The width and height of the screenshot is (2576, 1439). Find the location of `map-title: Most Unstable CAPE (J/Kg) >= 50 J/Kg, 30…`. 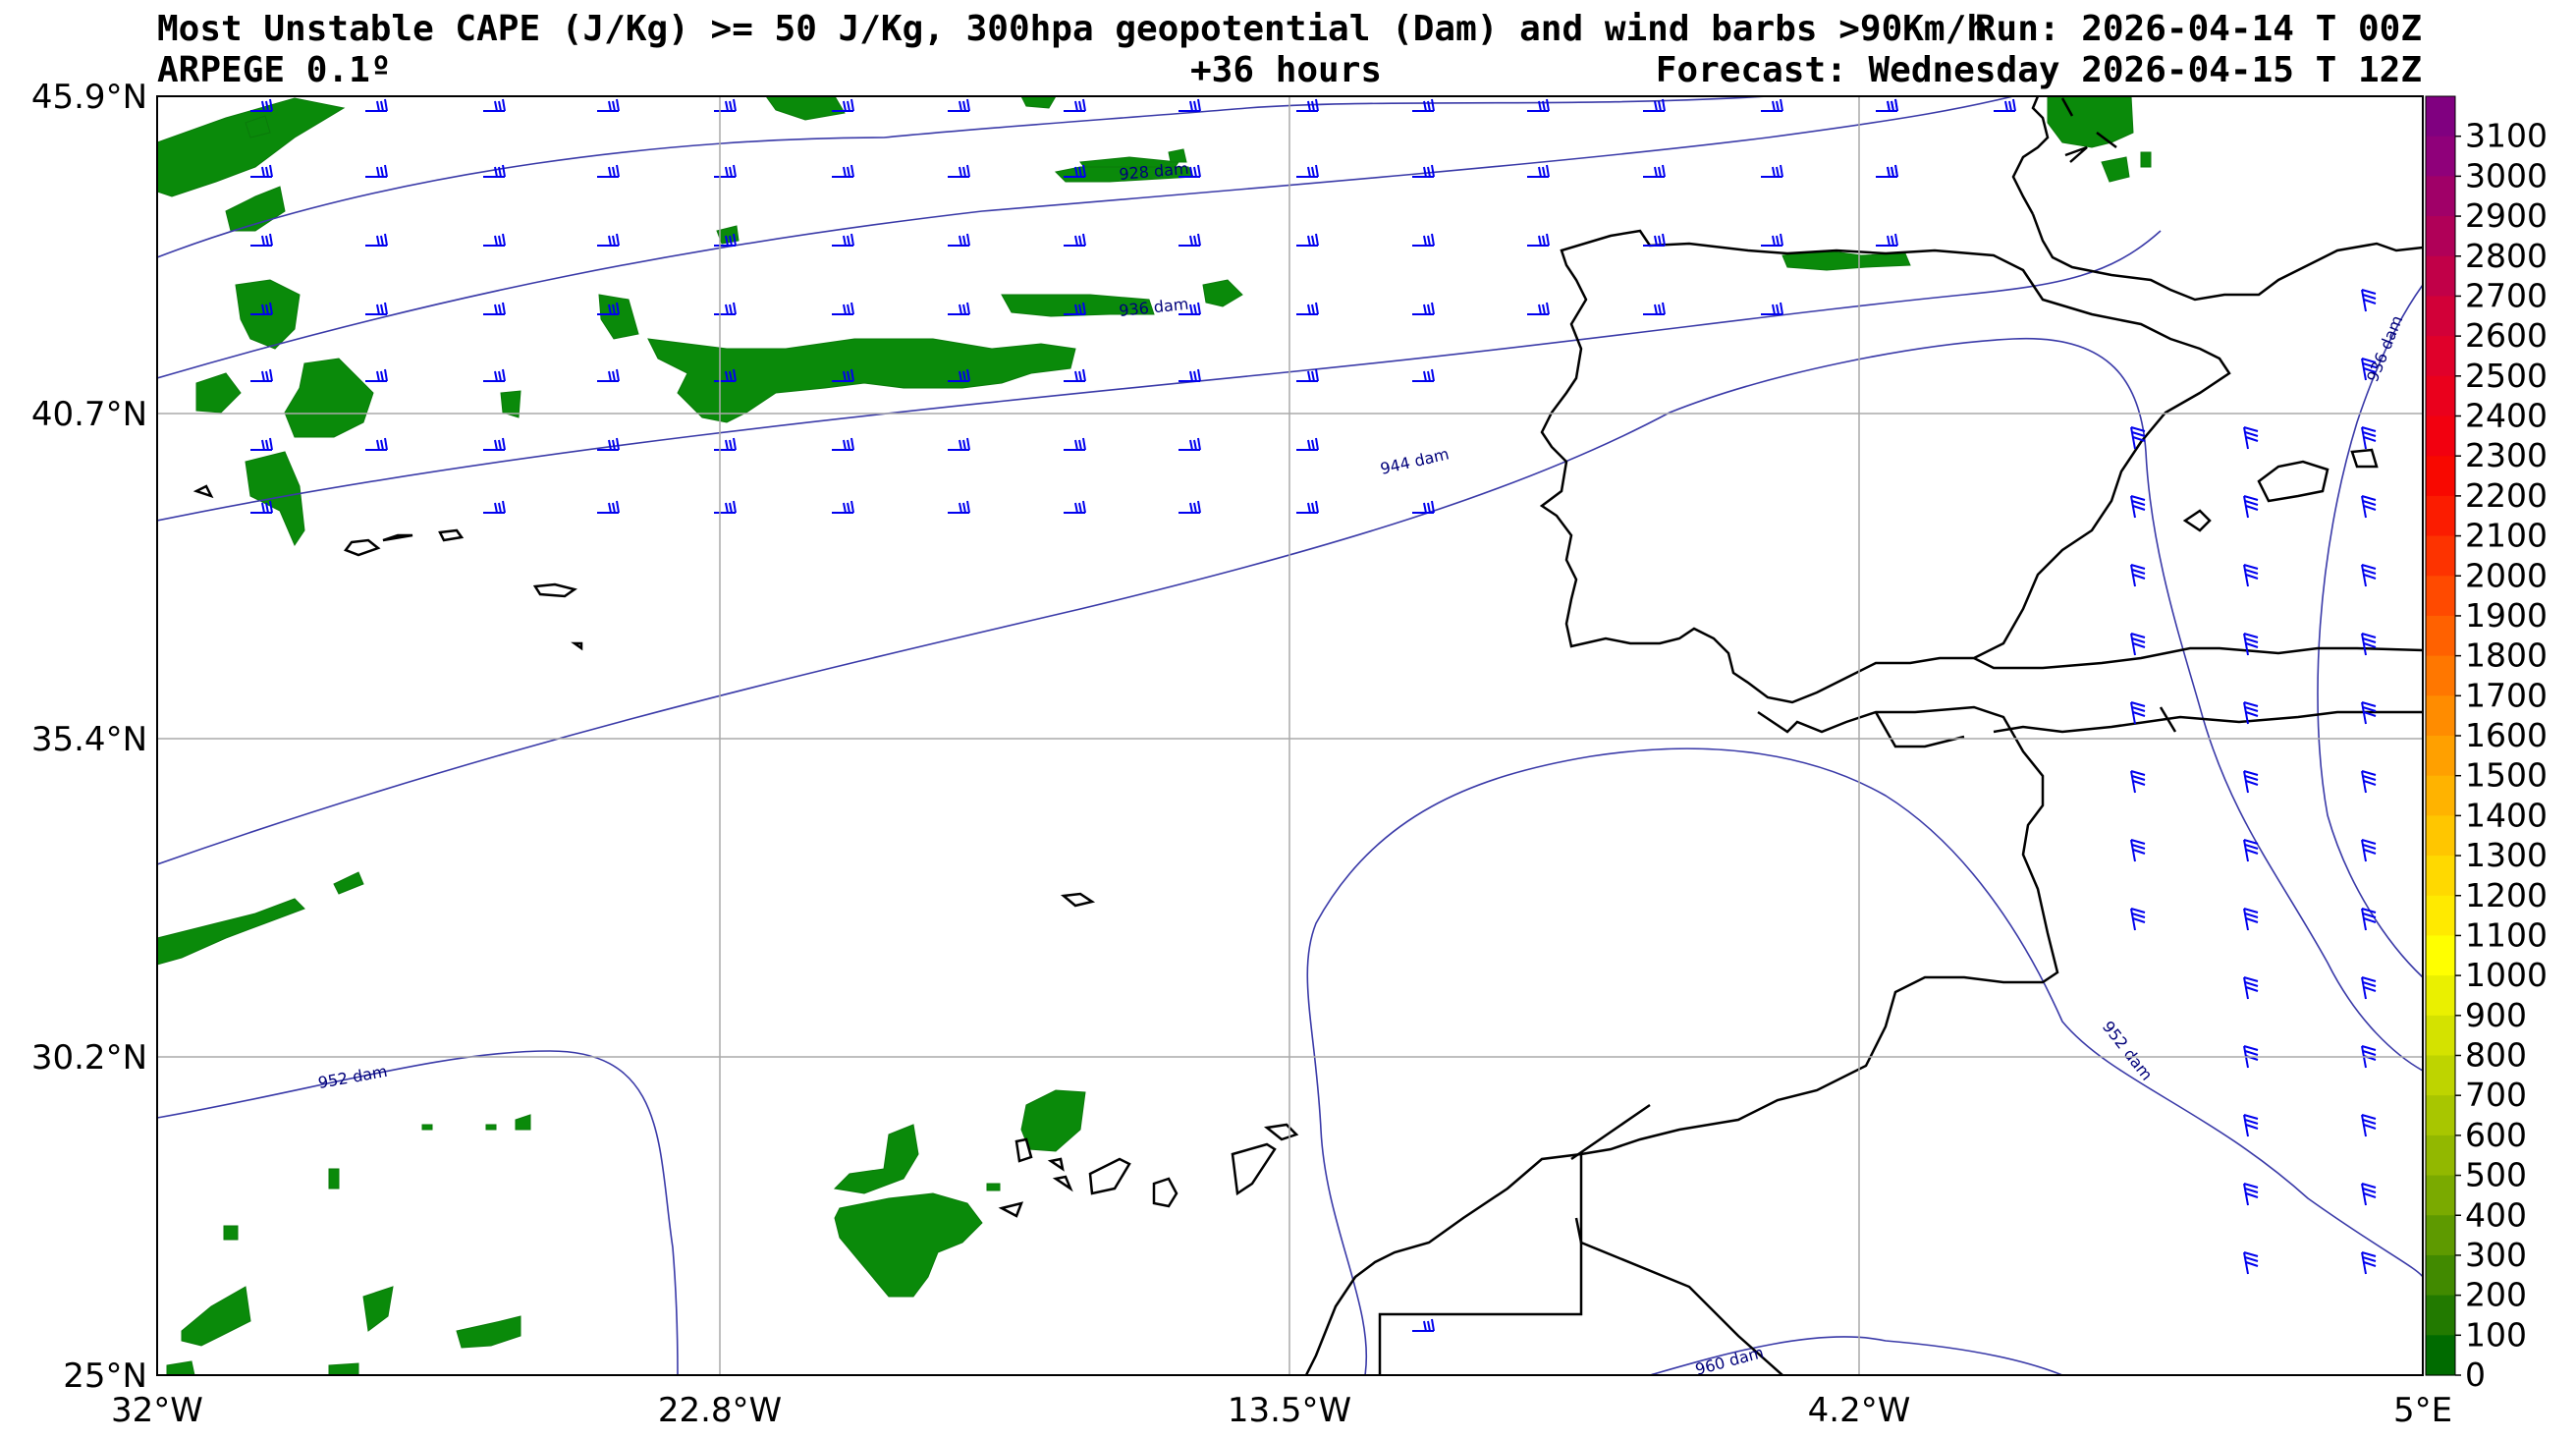

map-title: Most Unstable CAPE (J/Kg) >= 50 J/Kg, 30… is located at coordinates (1072, 29).